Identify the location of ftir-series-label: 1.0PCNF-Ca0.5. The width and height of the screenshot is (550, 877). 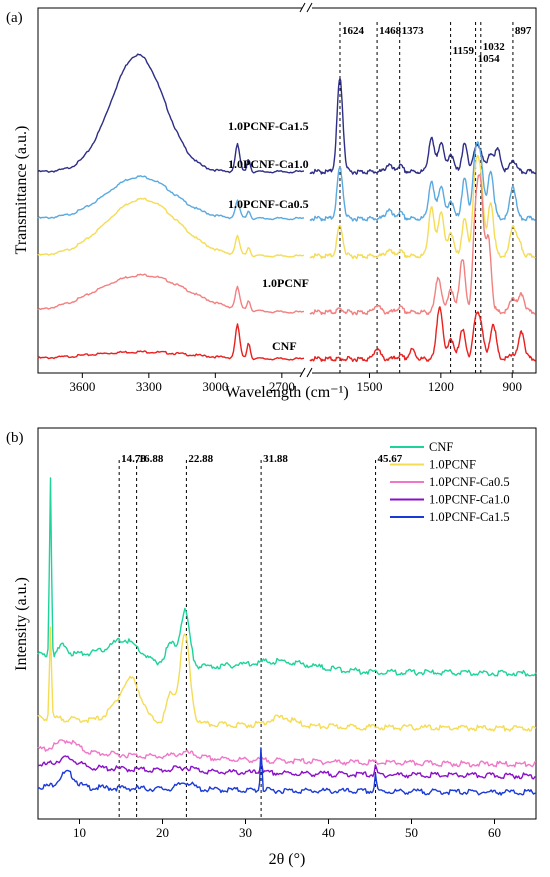
(268, 204).